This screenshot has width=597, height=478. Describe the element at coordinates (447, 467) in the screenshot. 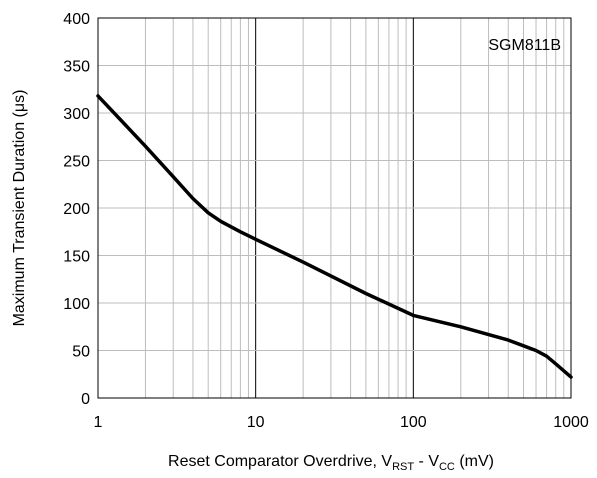

I see `x-axis-title-subscript: CC` at that location.